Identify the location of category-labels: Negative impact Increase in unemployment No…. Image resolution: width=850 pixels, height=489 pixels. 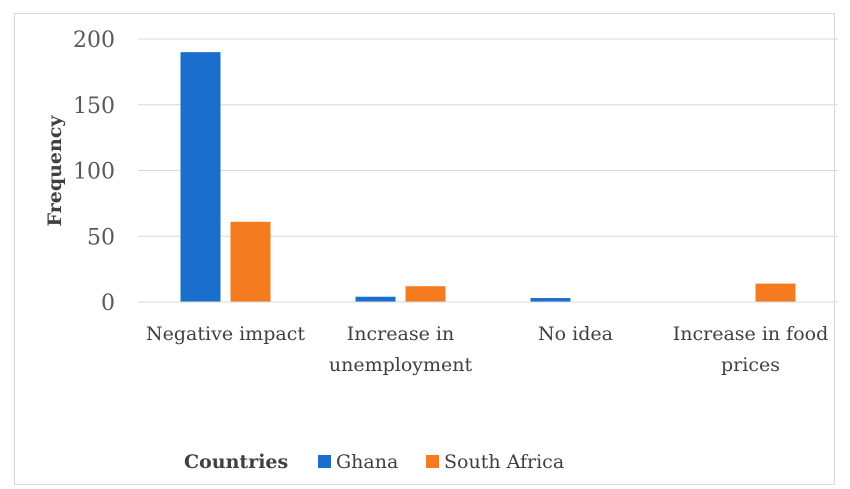
(487, 349).